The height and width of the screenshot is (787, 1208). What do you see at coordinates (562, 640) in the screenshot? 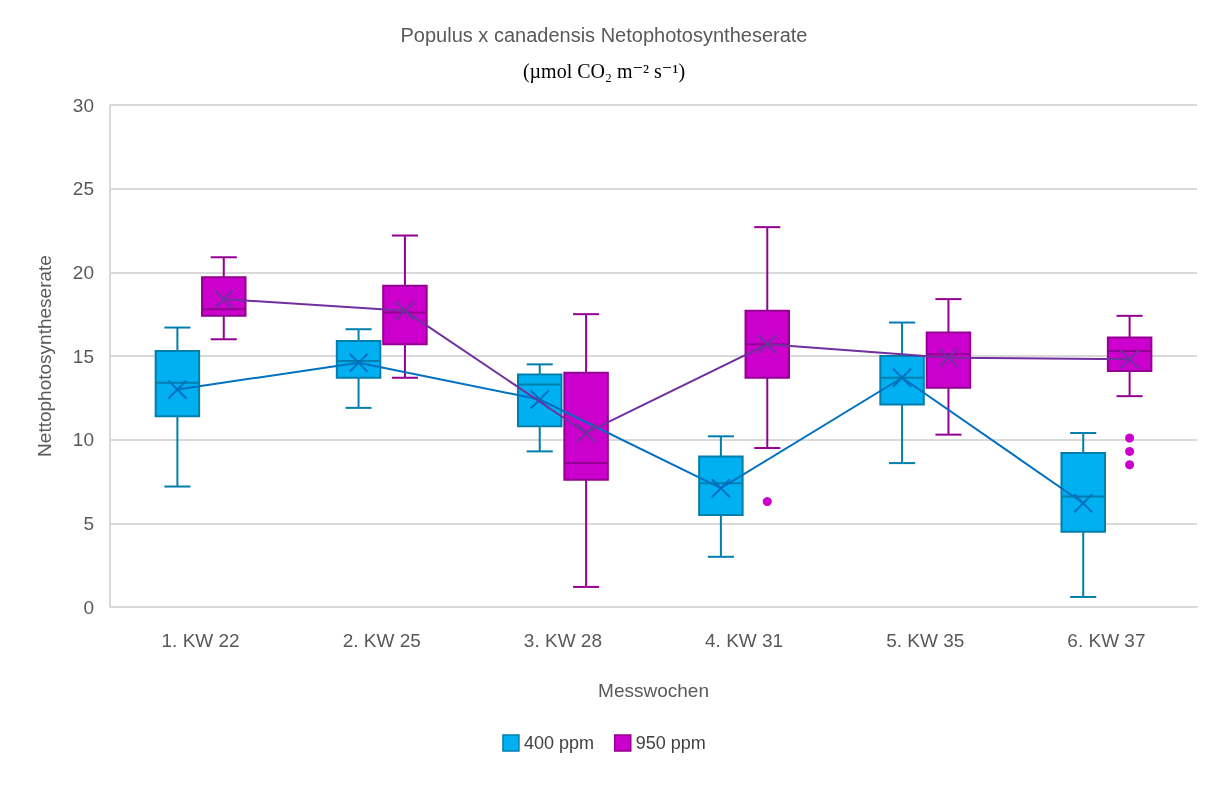
I see `x-tick-label: 3. KW 28` at bounding box center [562, 640].